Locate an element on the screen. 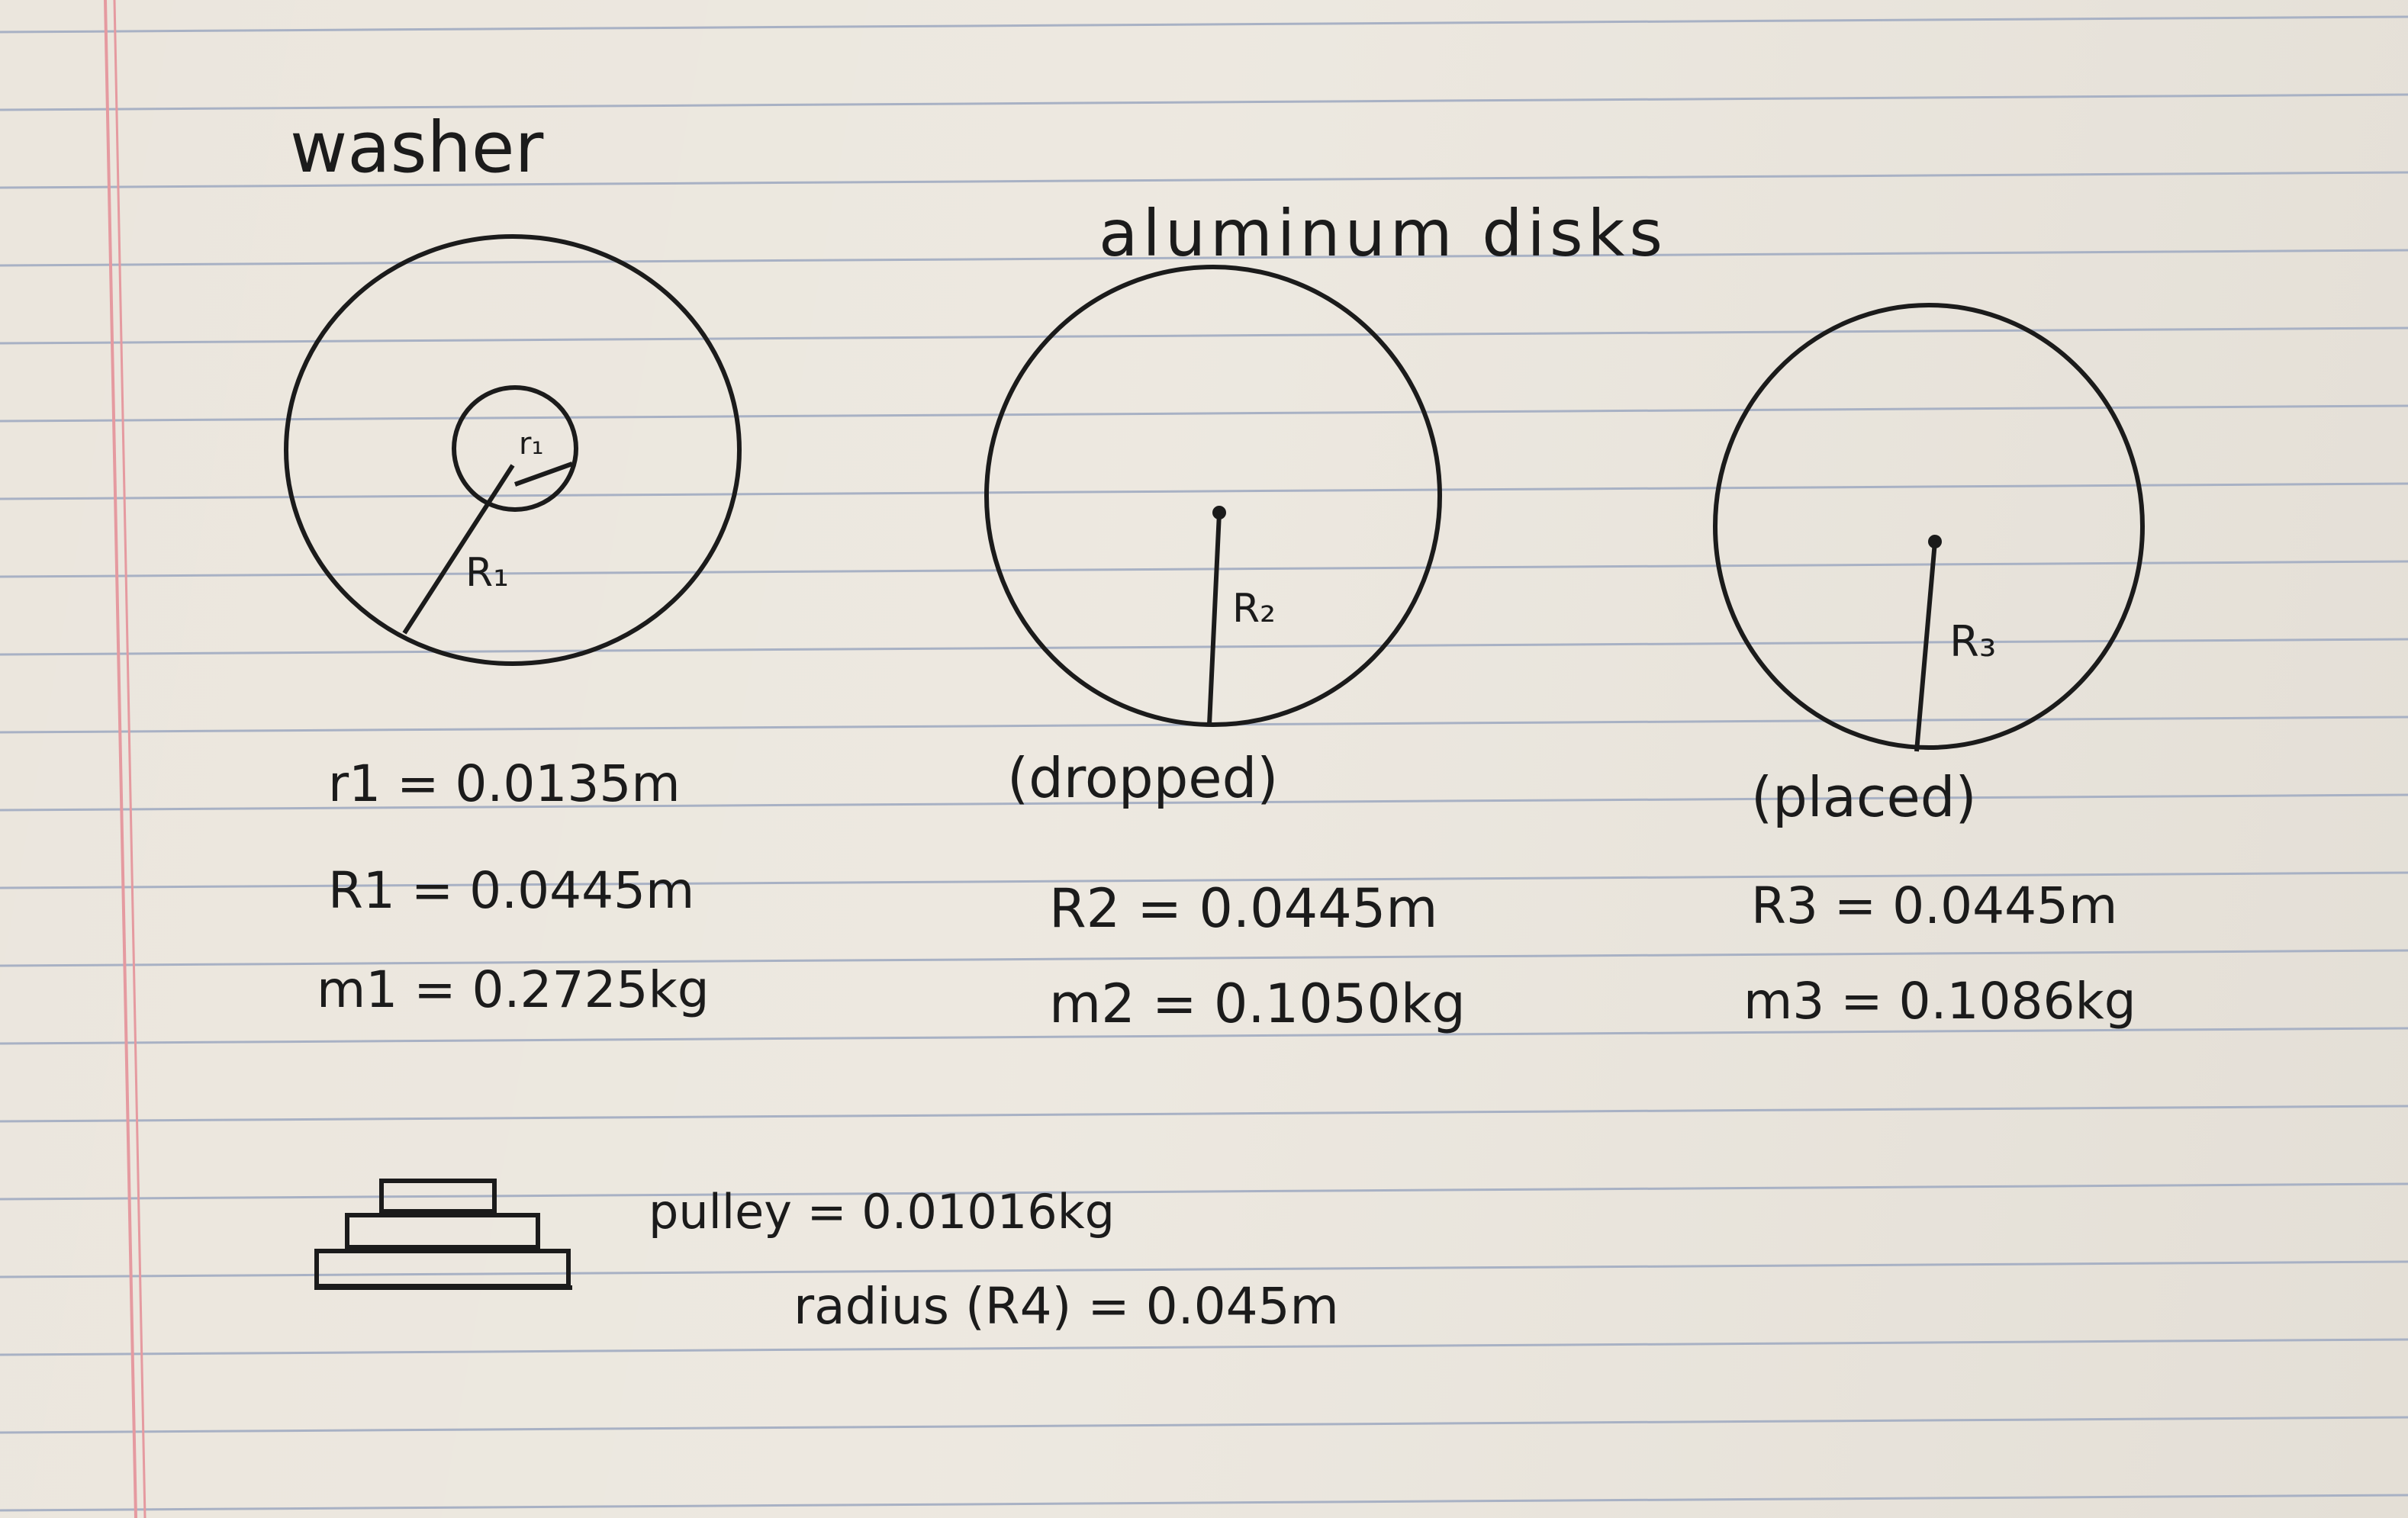 The image size is (2408, 1518). disk2-diagram is located at coordinates (1213, 496).